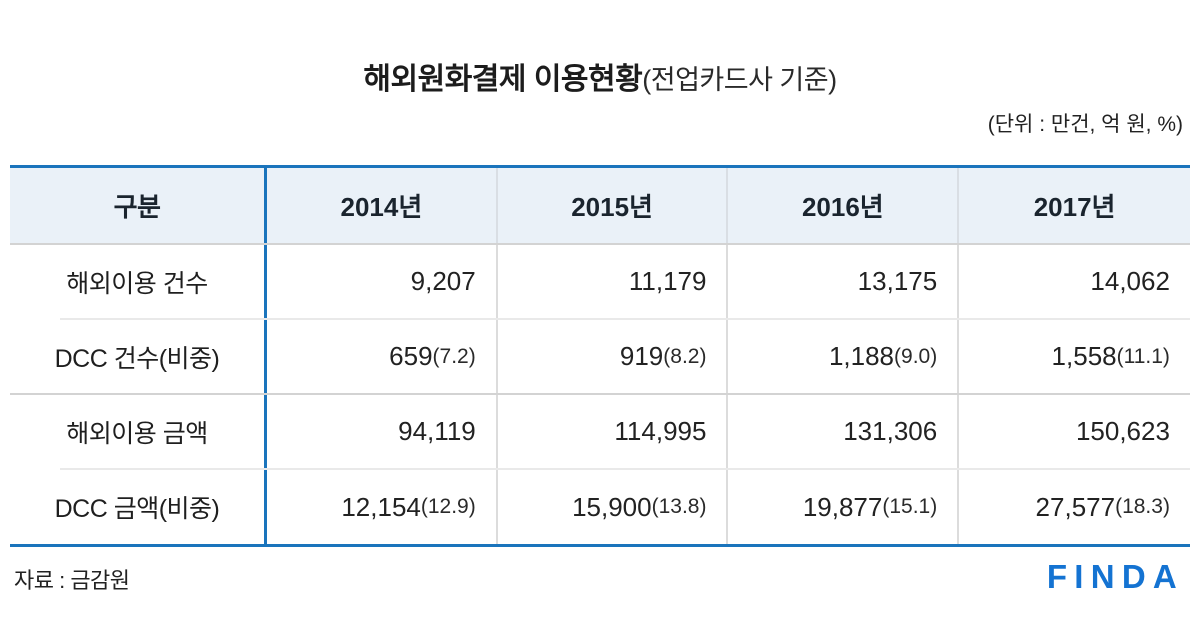 This screenshot has width=1200, height=626. I want to click on table-row: 해외이용 금액 94,119 114,995 131,306 150,623, so click(600, 432).